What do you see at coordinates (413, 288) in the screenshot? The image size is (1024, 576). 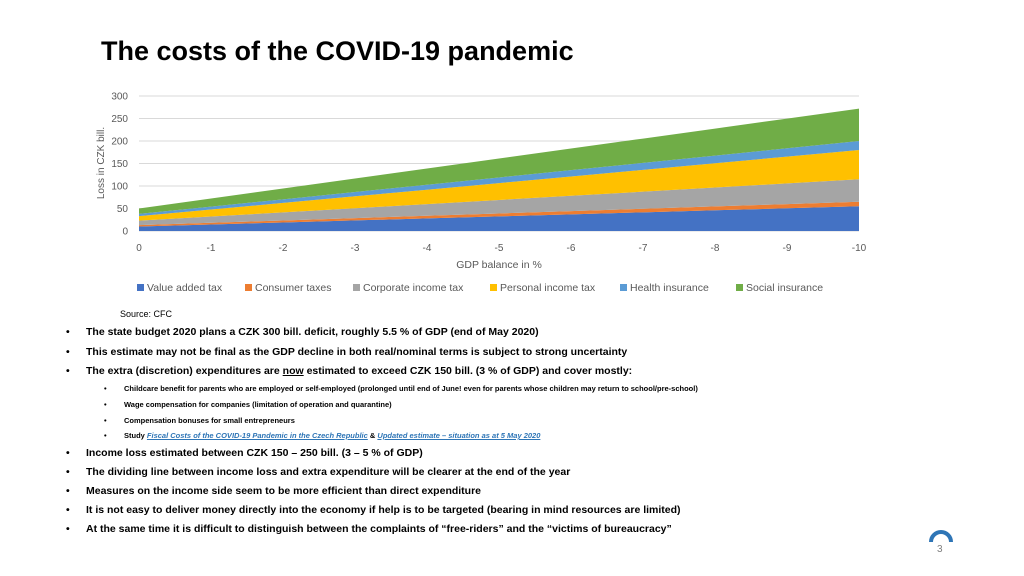 I see `legend-label: Corporate income tax` at bounding box center [413, 288].